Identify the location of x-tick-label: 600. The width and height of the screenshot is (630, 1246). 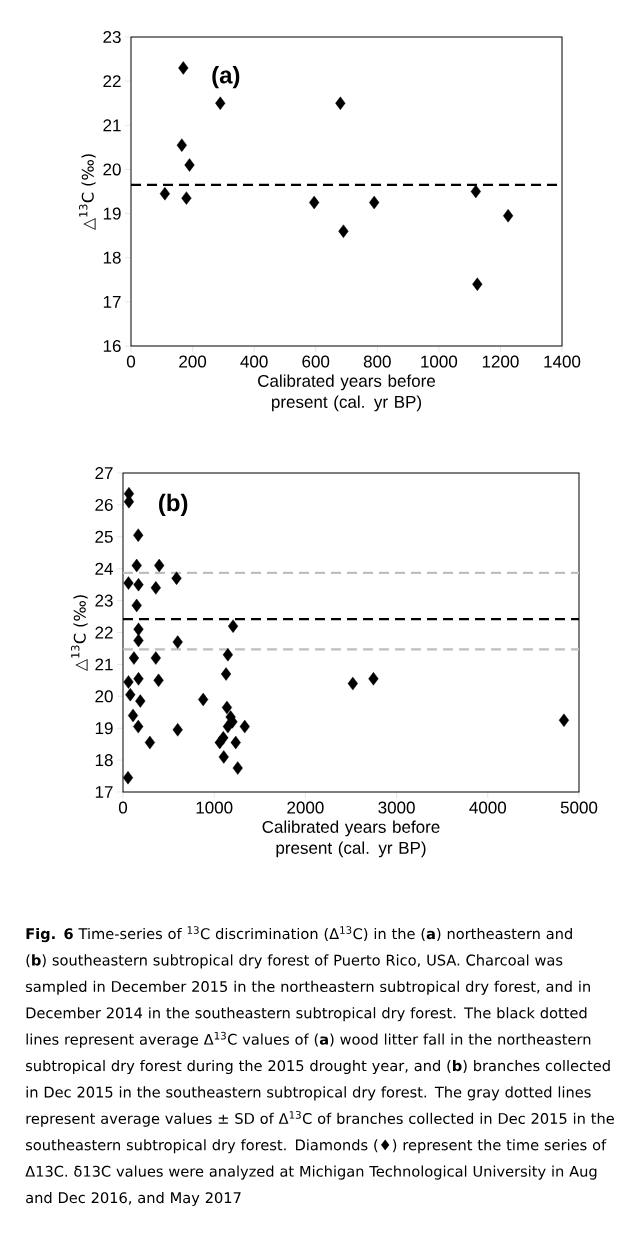
(316, 361).